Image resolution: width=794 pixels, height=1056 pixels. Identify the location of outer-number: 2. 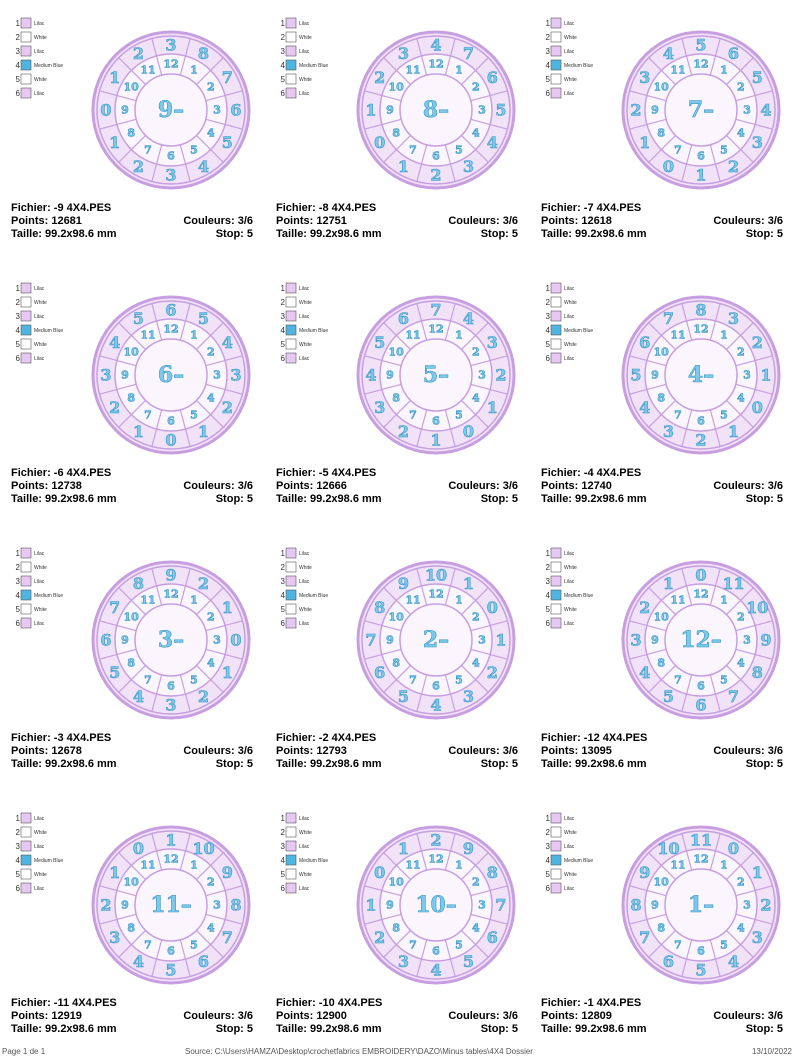
(644, 607).